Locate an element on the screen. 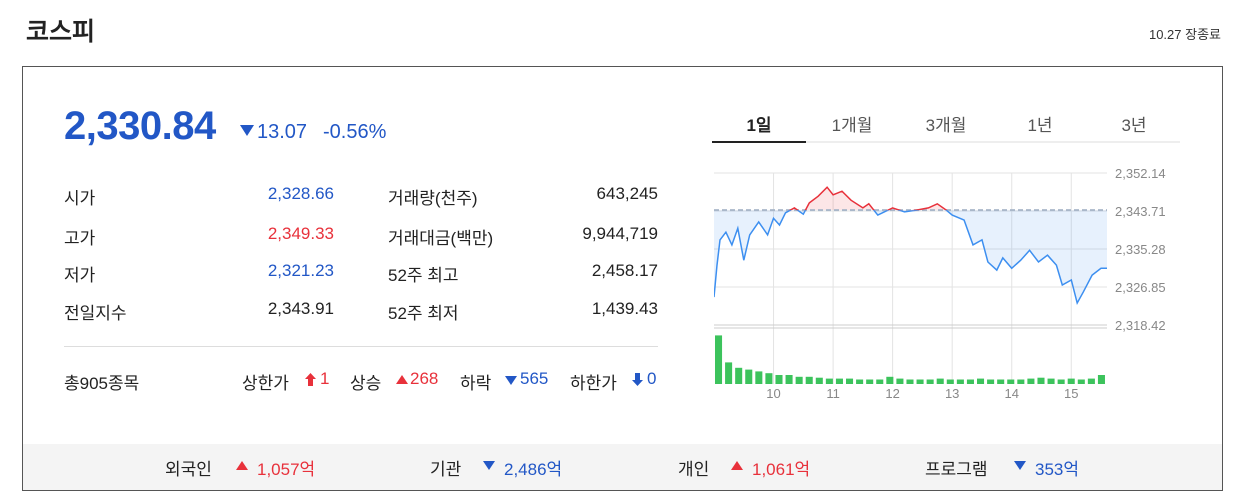 This screenshot has height=502, width=1239. period-tab: 3개월 is located at coordinates (946, 125).